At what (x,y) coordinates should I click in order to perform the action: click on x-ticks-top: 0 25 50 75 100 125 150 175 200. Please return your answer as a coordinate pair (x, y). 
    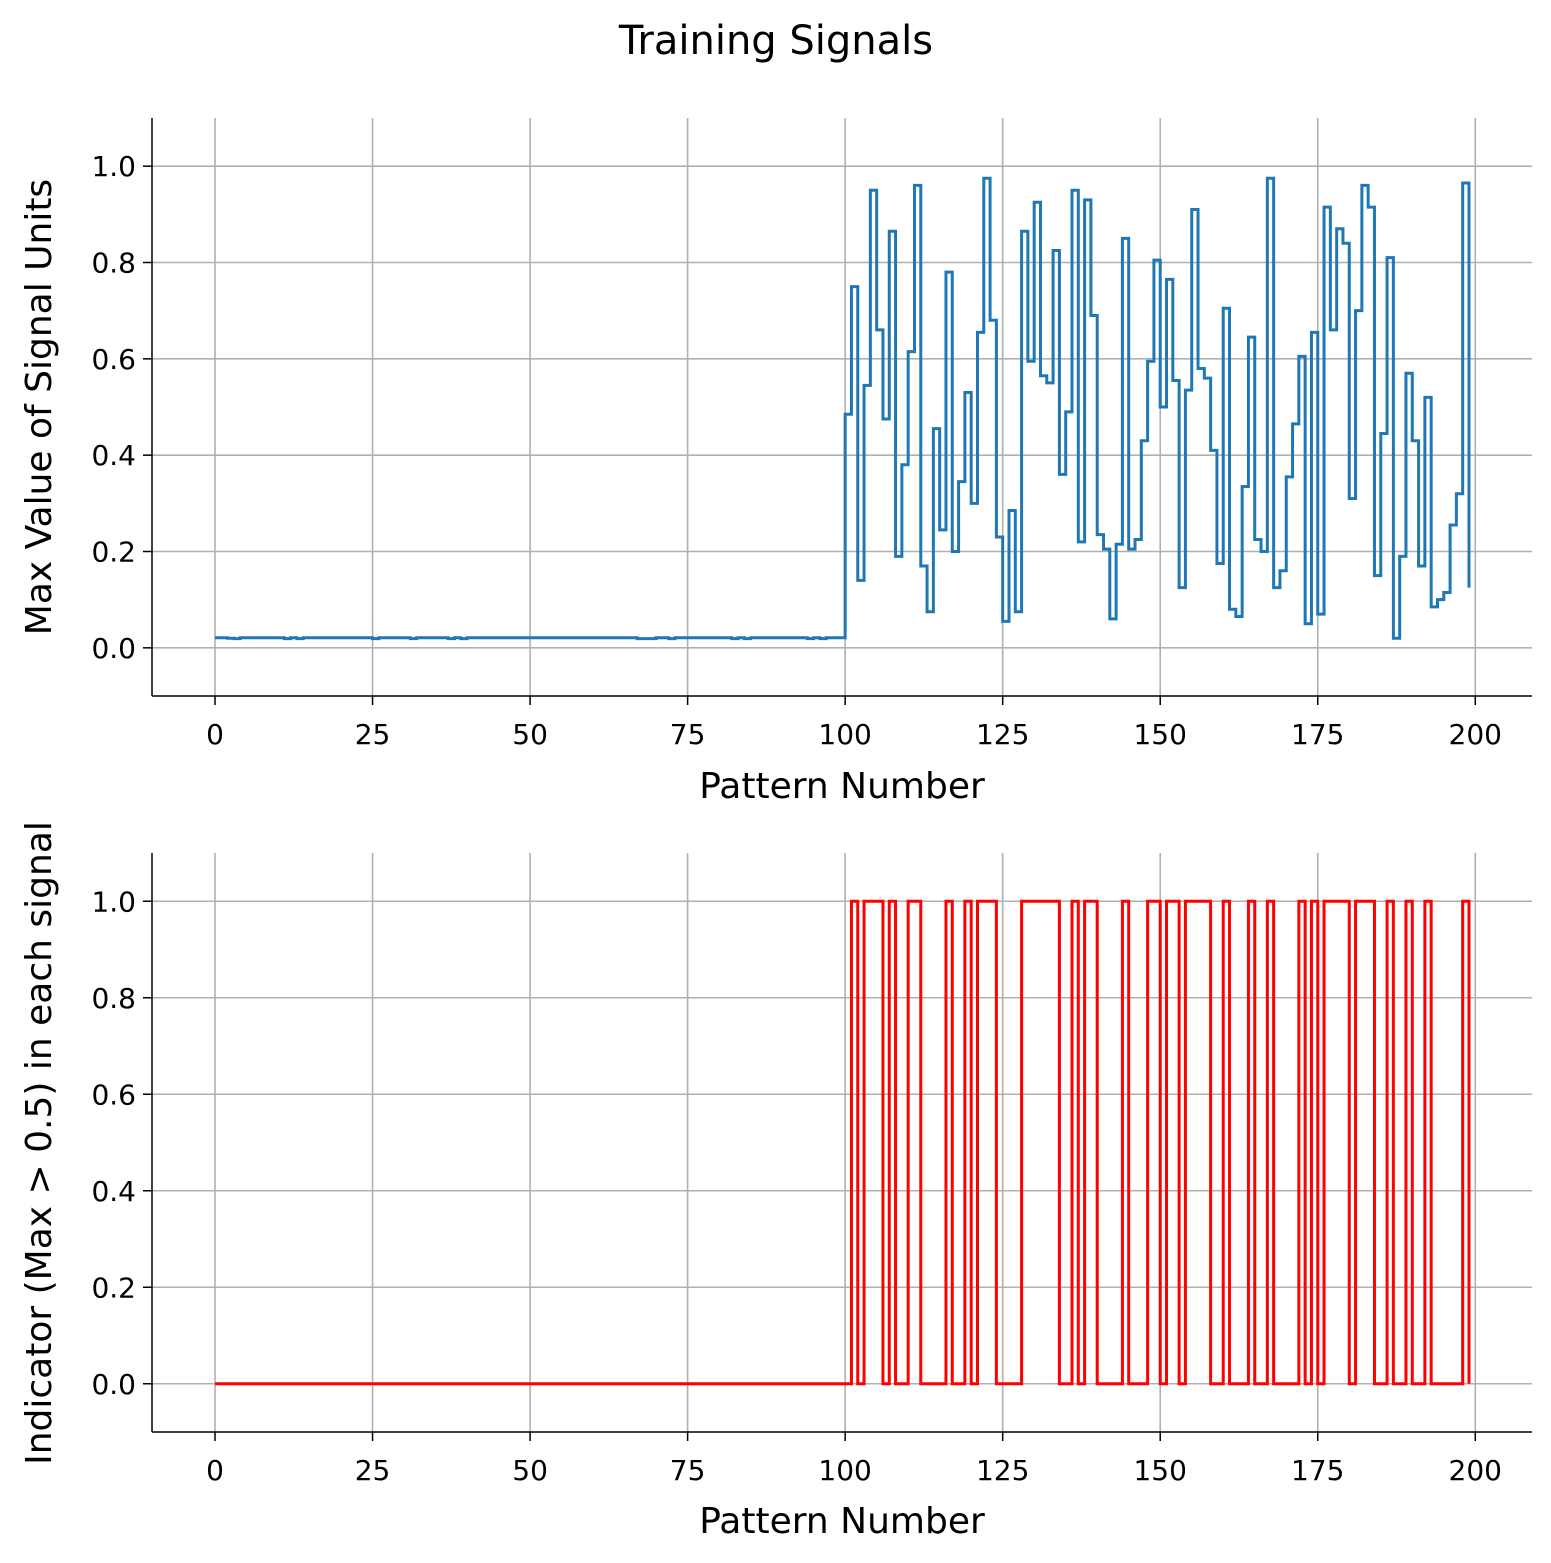
    Looking at the image, I should click on (854, 723).